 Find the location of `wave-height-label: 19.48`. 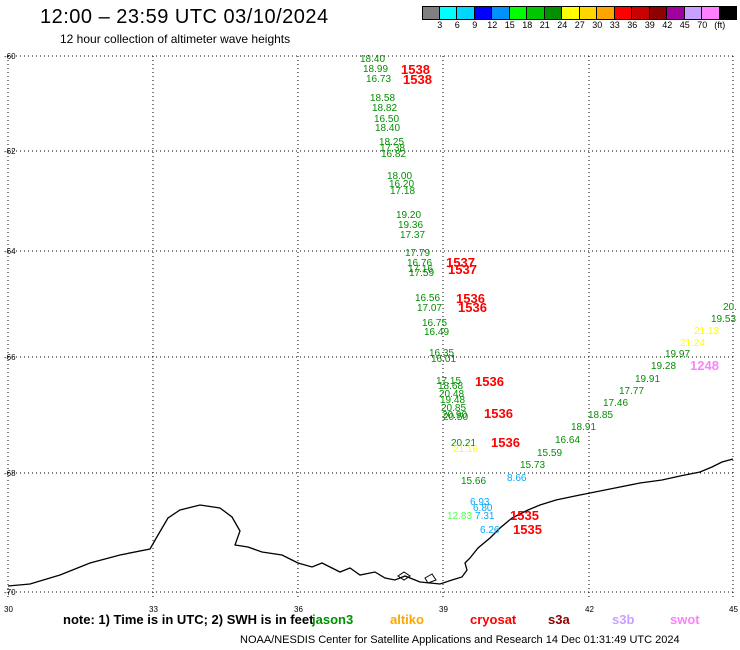

wave-height-label: 19.48 is located at coordinates (452, 400).